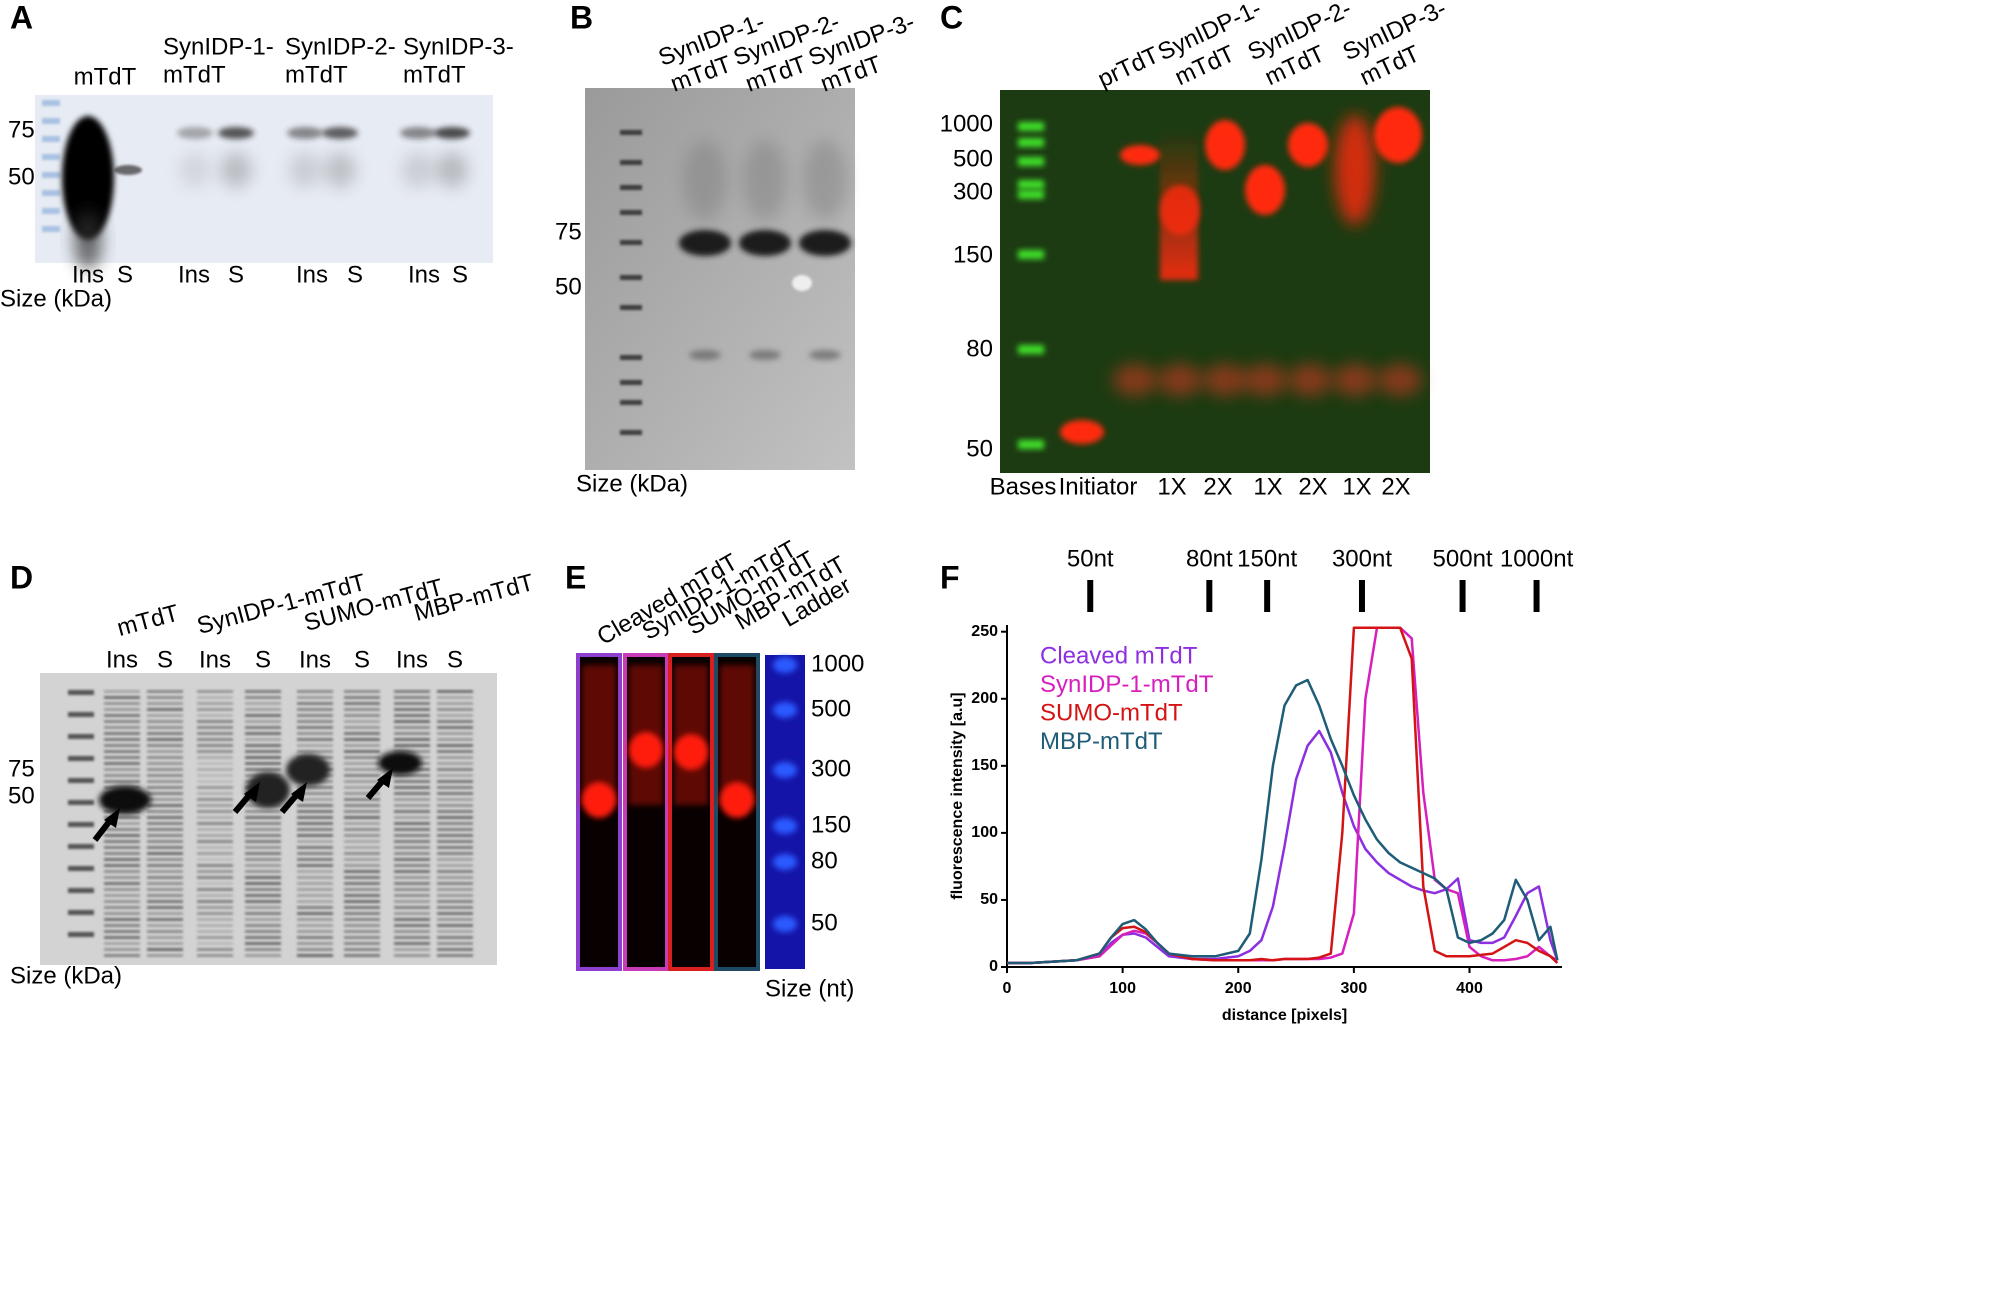  I want to click on size-label: 150, so click(973, 254).